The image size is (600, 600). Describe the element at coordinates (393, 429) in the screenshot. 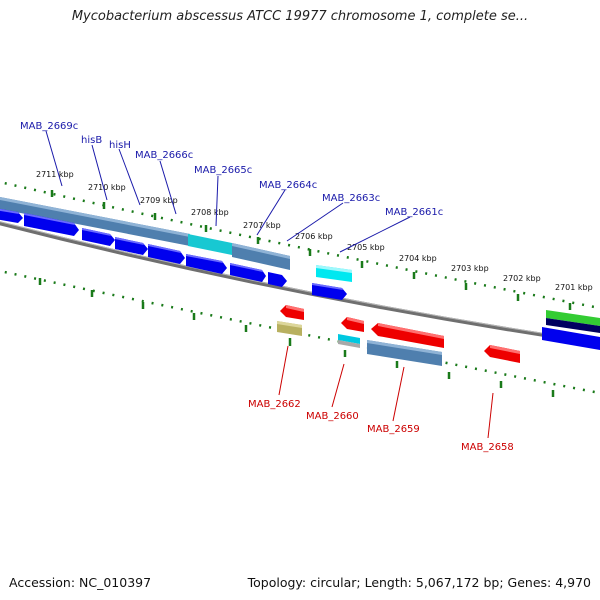

I see `gene-label: MAB_2659` at that location.